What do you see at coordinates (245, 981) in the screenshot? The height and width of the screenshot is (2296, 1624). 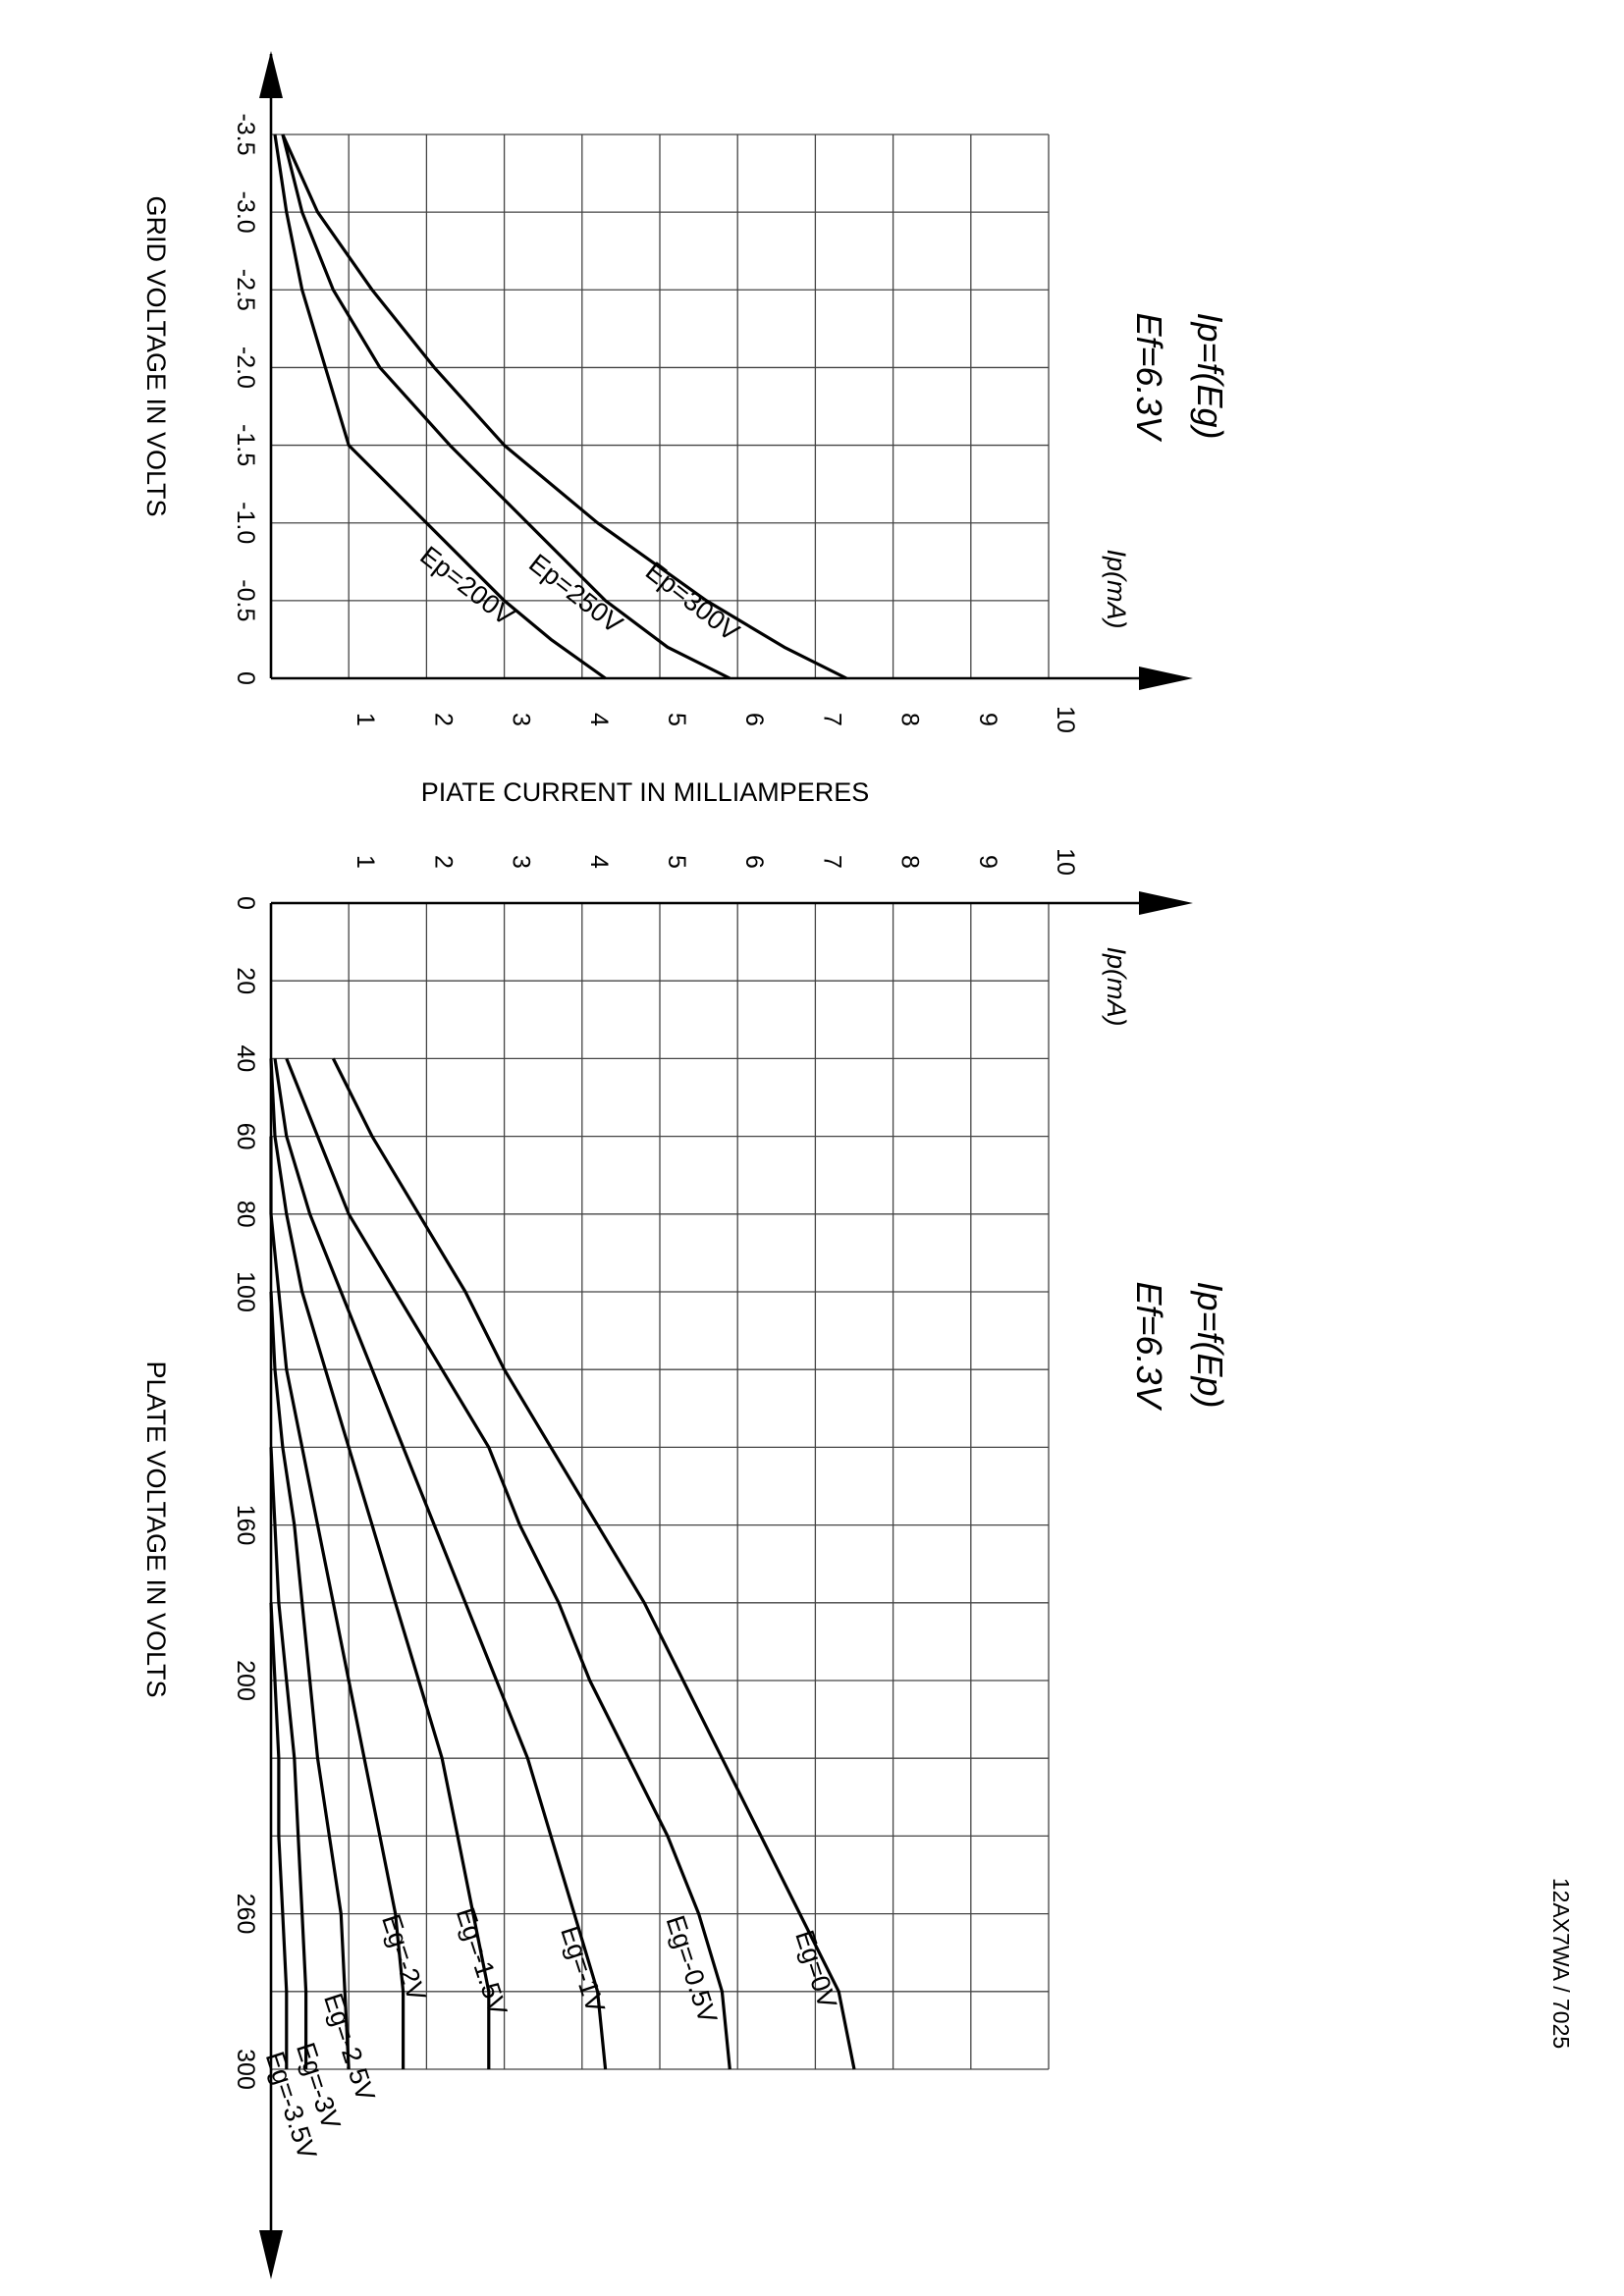 I see `chart2-plate-voltage-tick-label: 20` at bounding box center [245, 981].